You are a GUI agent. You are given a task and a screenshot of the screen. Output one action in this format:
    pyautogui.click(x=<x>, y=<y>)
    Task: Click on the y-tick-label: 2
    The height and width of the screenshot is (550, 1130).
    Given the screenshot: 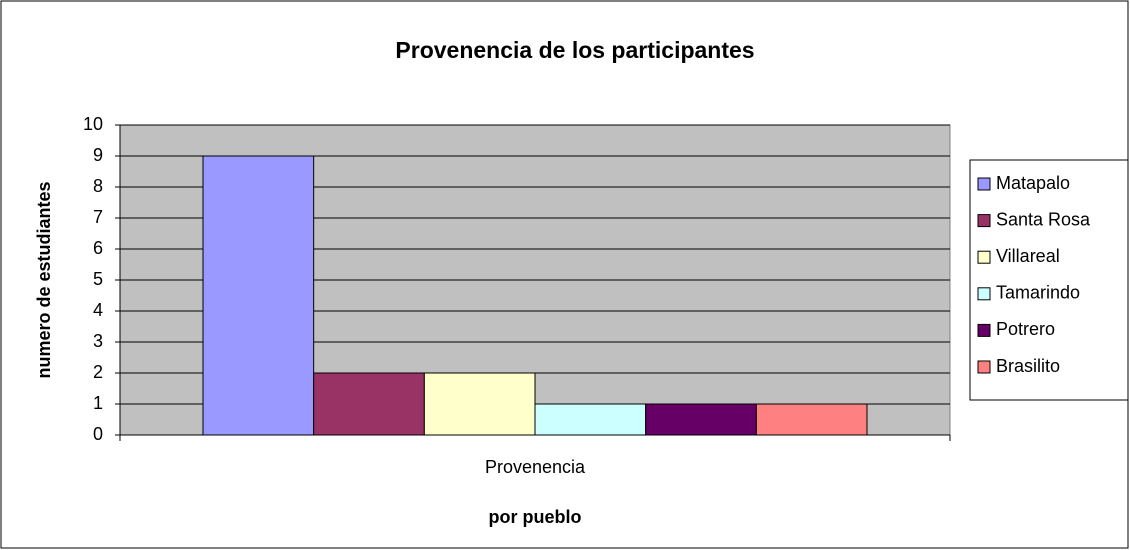 What is the action you would take?
    pyautogui.click(x=98, y=372)
    